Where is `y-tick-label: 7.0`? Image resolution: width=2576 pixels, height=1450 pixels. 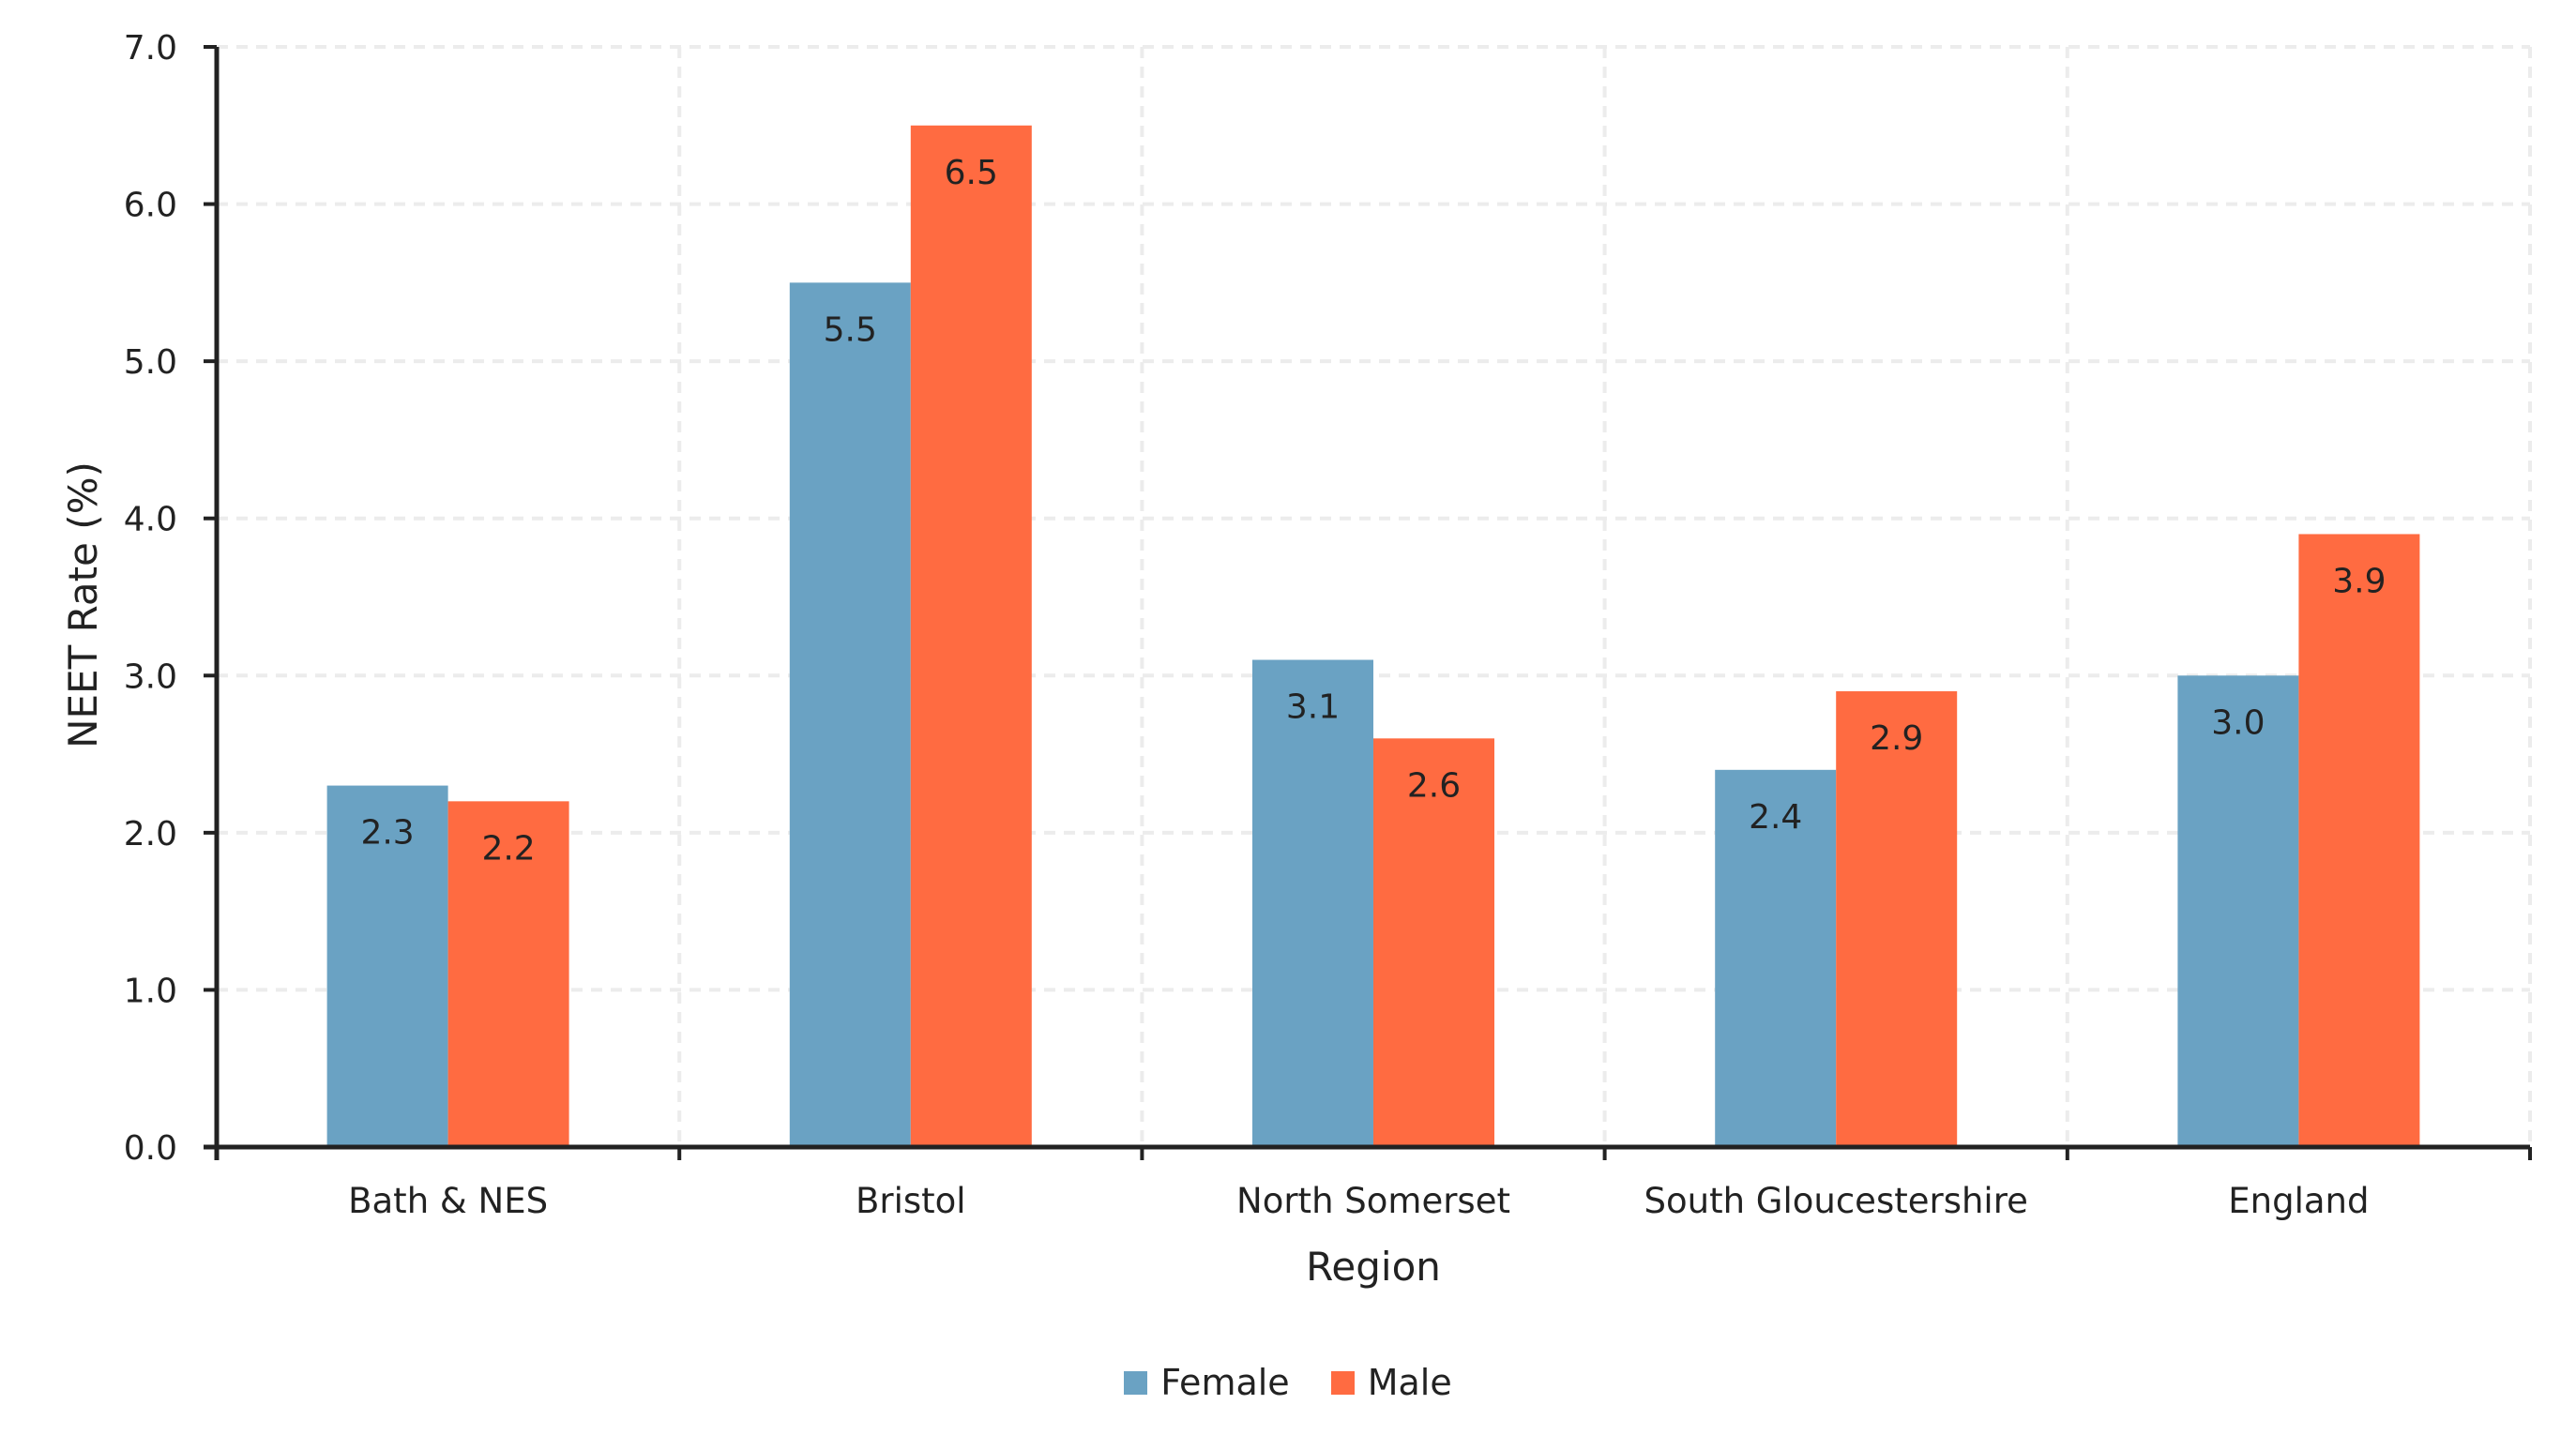
y-tick-label: 7.0 is located at coordinates (150, 48).